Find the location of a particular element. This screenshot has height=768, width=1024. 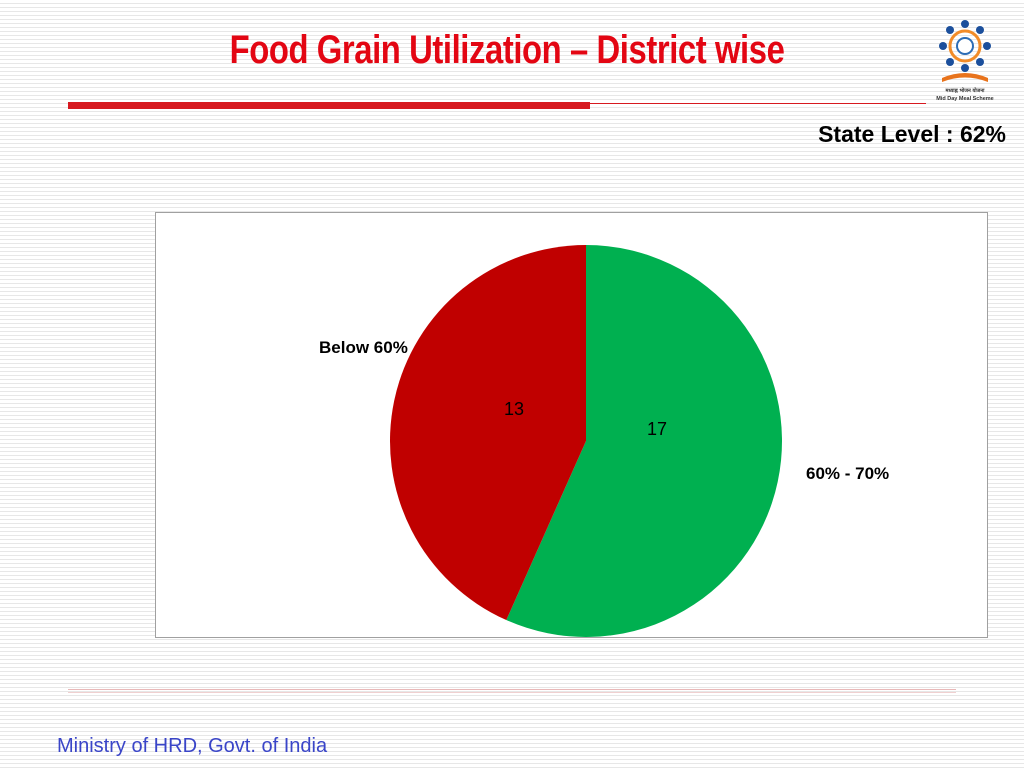

footer-ministry: Ministry of HRD, Govt. of India is located at coordinates (192, 746).